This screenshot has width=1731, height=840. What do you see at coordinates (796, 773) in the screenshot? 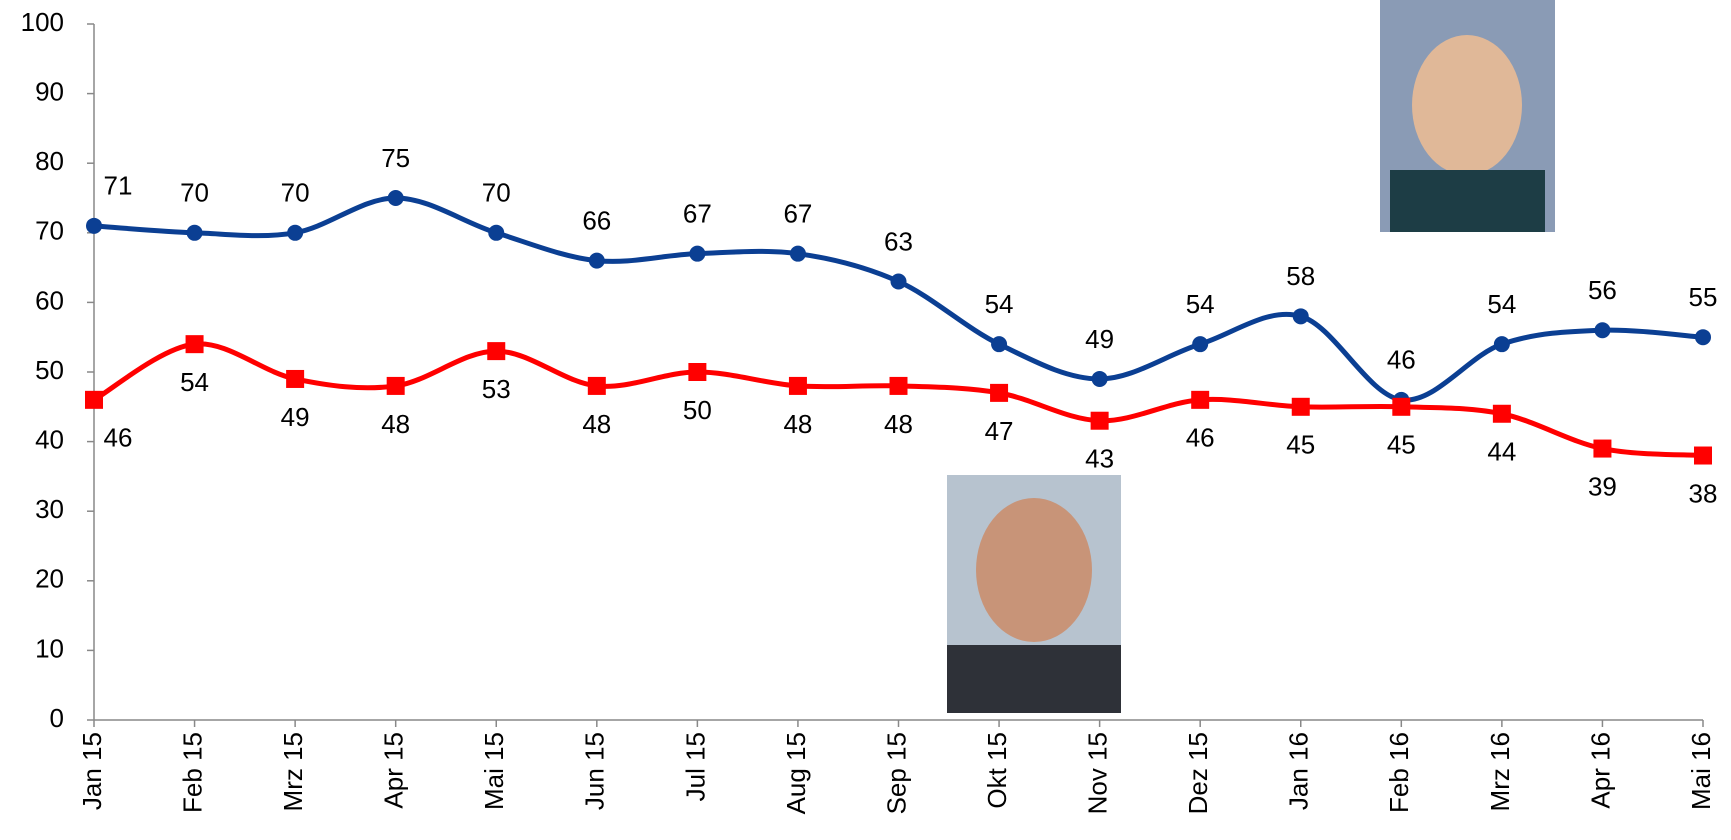
I see `x-tick-label: Aug 15` at bounding box center [796, 773].